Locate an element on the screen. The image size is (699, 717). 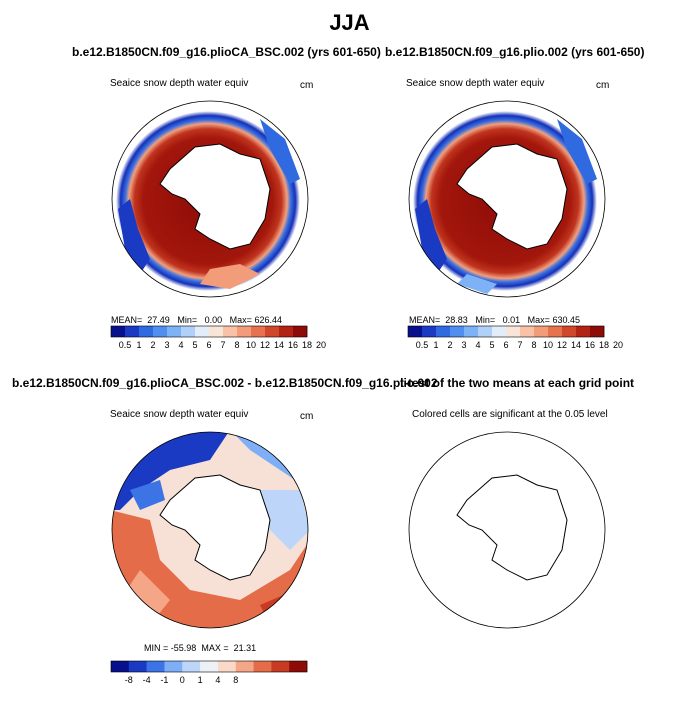
colorbar-tick-label: 16 is located at coordinates (590, 345).